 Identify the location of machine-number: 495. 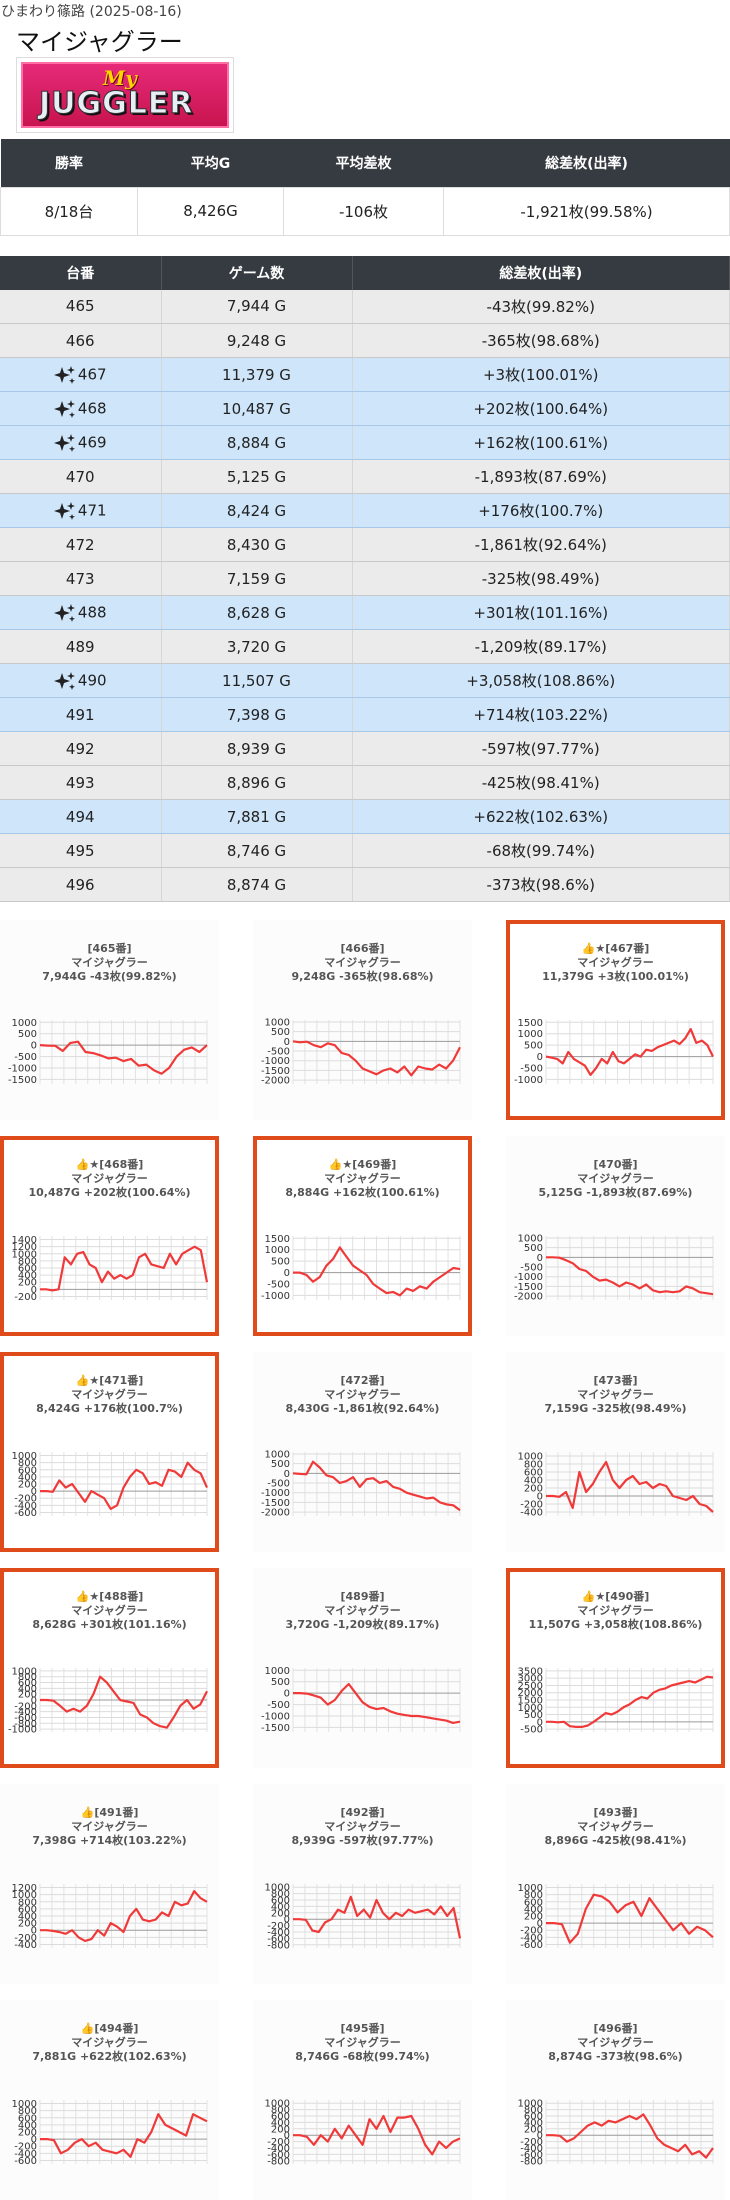
(81, 850).